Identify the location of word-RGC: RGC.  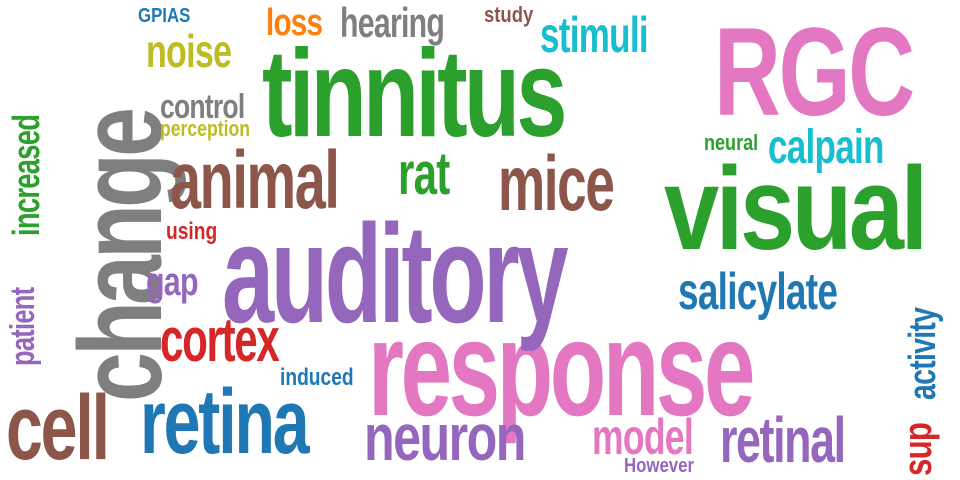
(814, 72).